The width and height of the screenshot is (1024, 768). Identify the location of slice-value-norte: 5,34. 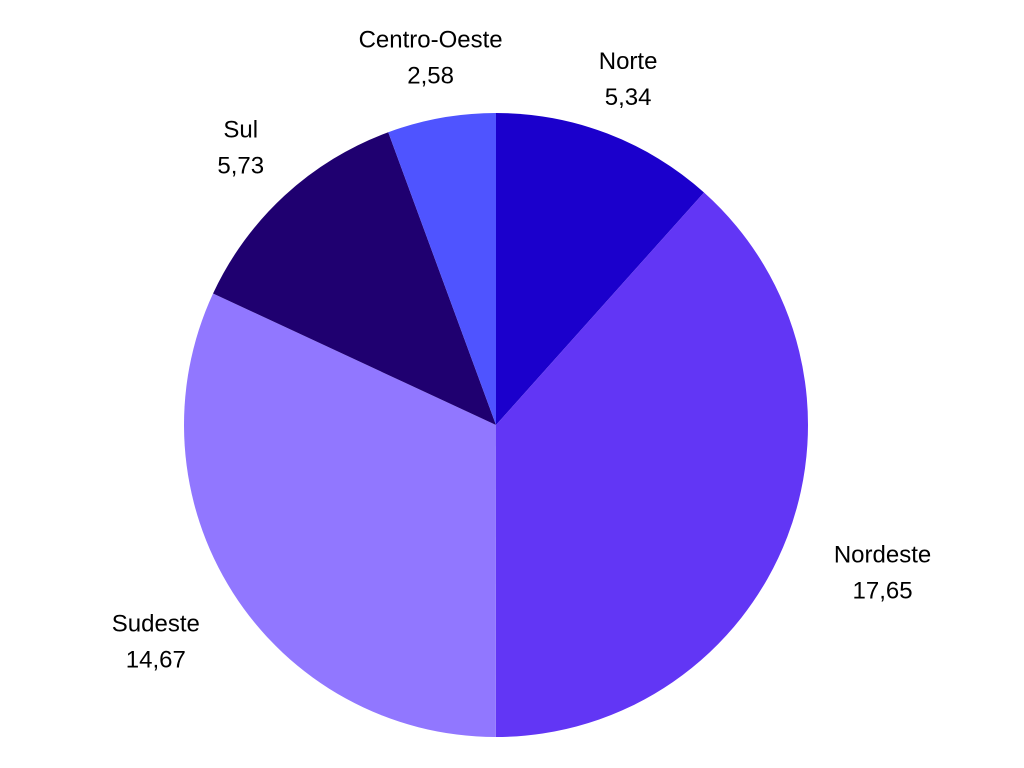
(628, 97).